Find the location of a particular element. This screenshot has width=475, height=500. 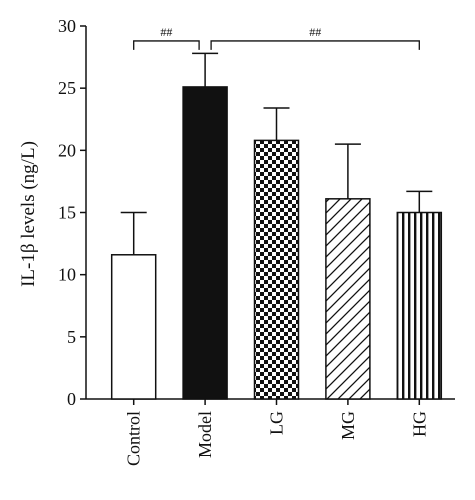

x-tick-label: MG is located at coordinates (348, 425).